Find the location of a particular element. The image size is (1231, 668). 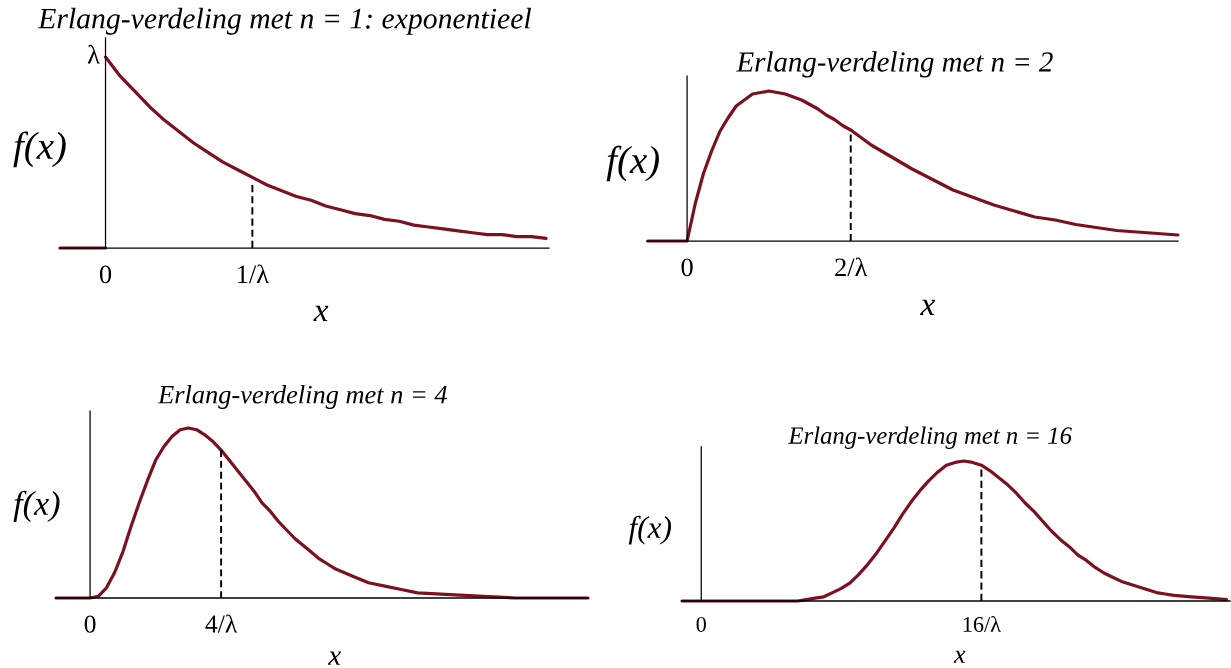

x-tick-label: 16/λ is located at coordinates (982, 624).